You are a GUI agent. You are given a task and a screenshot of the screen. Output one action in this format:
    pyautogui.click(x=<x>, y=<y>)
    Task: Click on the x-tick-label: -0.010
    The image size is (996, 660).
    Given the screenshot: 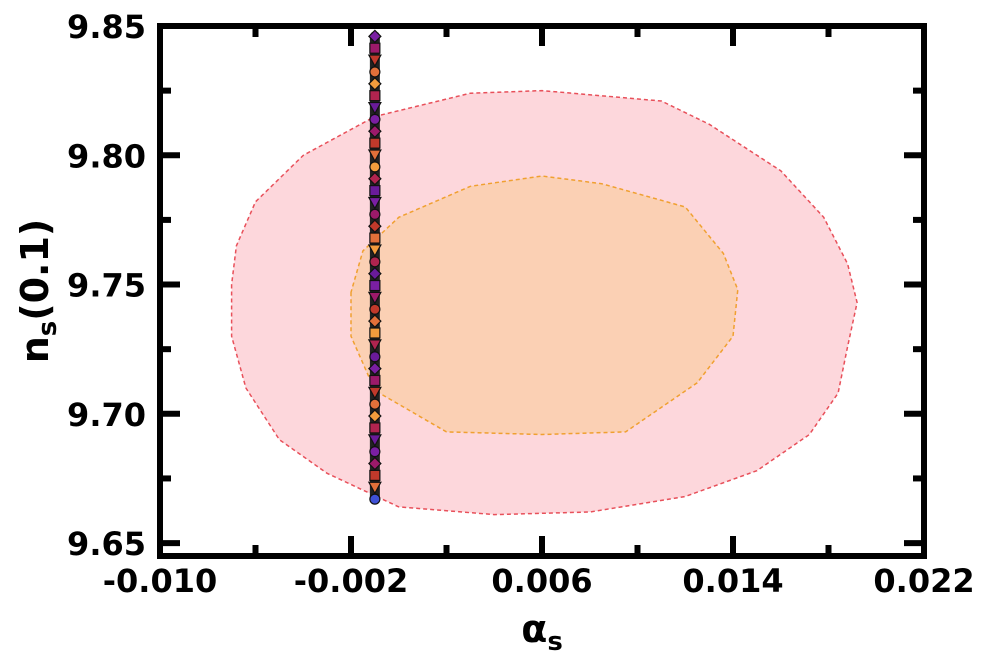 What is the action you would take?
    pyautogui.click(x=160, y=581)
    